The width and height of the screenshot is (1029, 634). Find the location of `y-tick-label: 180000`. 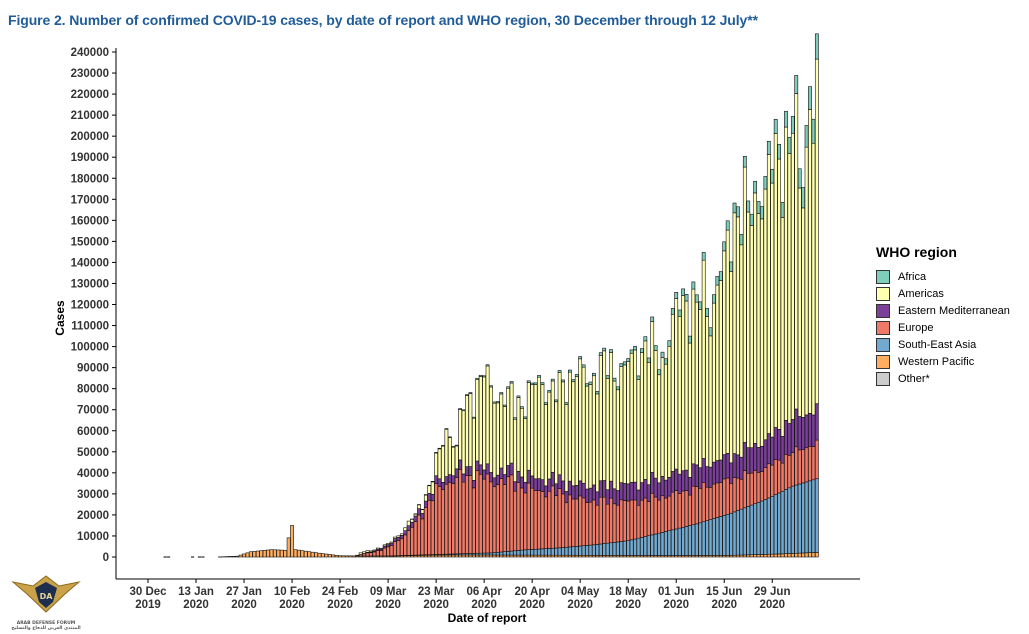

y-tick-label: 180000 is located at coordinates (90, 179).